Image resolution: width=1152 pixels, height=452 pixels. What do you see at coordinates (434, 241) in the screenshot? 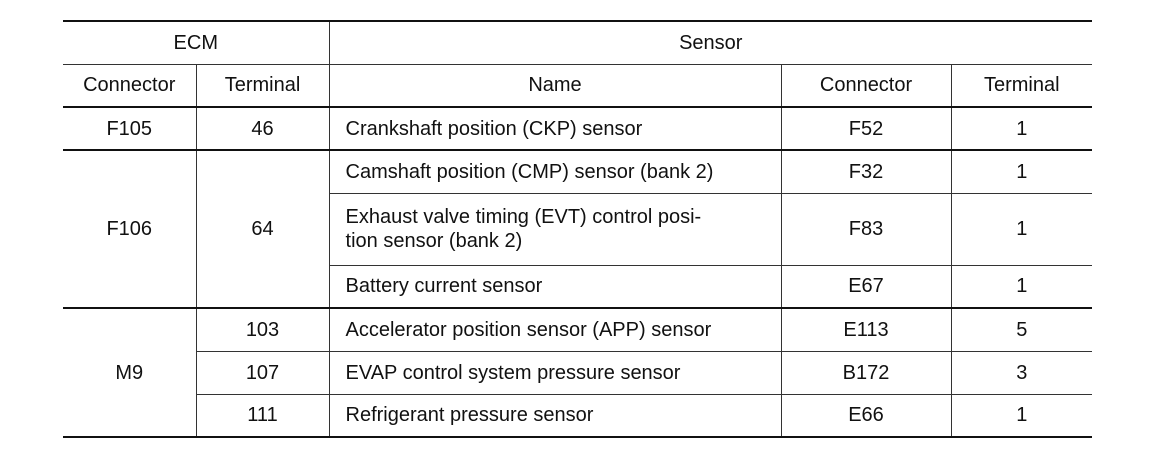
I see `sensor-name-line: tion sensor (bank 2)` at bounding box center [434, 241].